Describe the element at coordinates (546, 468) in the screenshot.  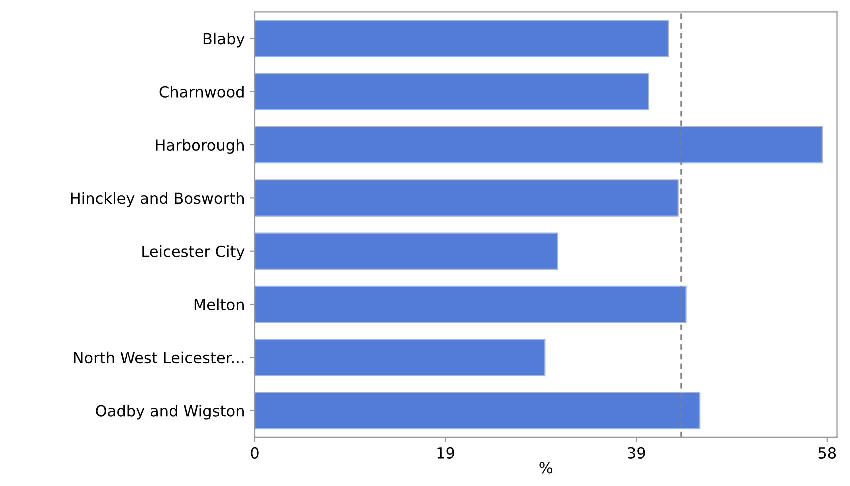
I see `x-axis-title: %` at that location.